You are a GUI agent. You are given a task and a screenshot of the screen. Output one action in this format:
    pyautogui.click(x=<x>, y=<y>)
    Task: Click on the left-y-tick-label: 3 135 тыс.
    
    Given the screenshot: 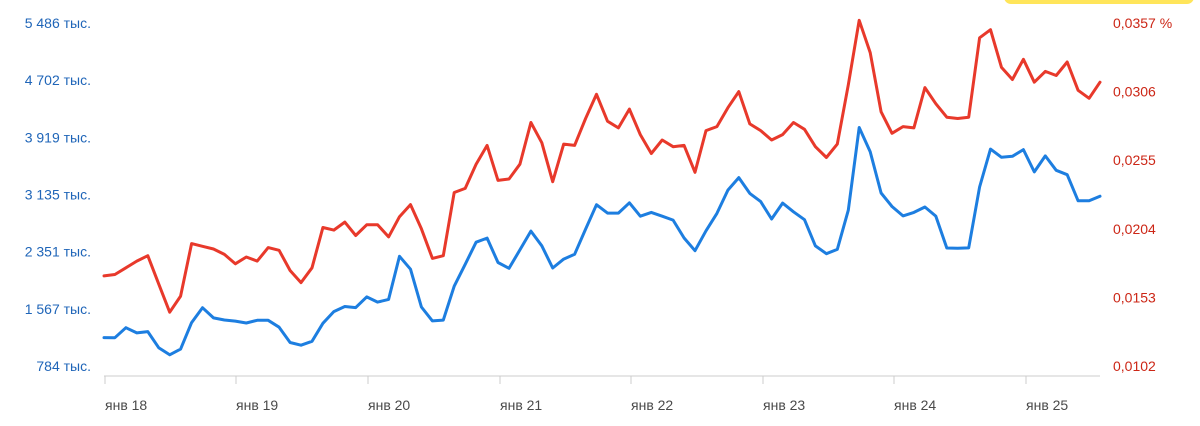 What is the action you would take?
    pyautogui.click(x=58, y=195)
    